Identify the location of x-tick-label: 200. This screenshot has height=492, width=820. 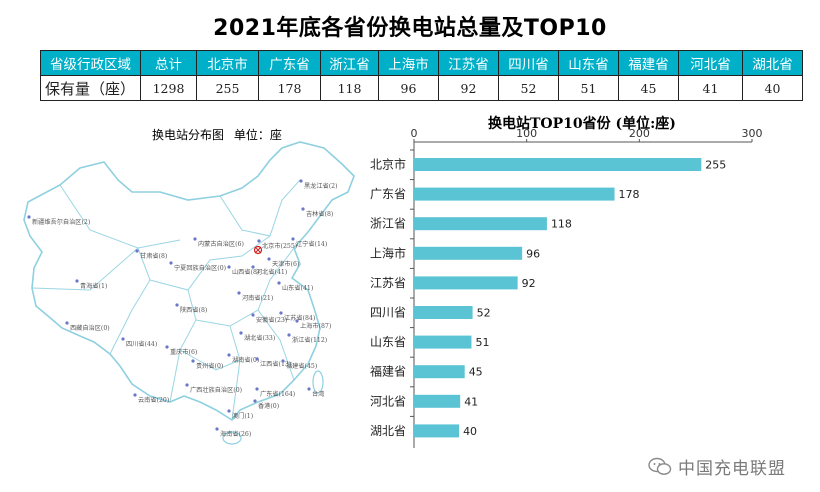
(639, 134).